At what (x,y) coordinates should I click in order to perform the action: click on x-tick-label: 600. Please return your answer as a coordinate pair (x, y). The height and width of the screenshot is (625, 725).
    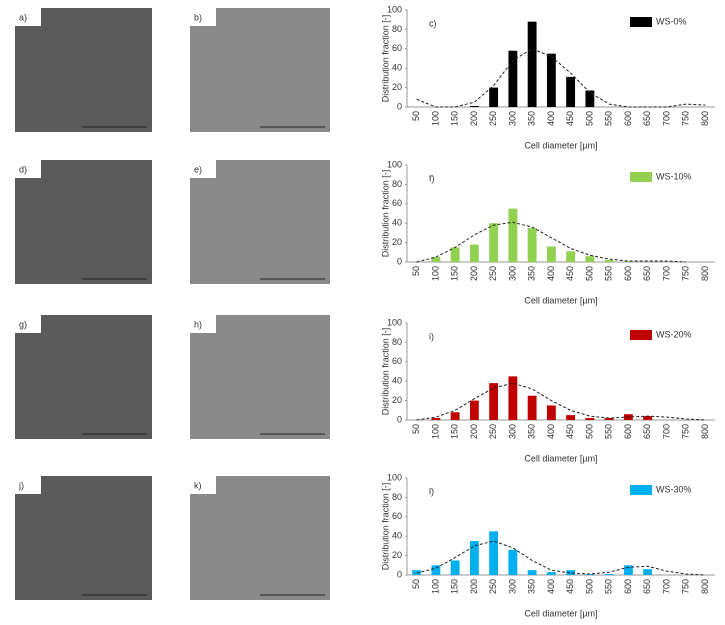
    Looking at the image, I should click on (628, 586).